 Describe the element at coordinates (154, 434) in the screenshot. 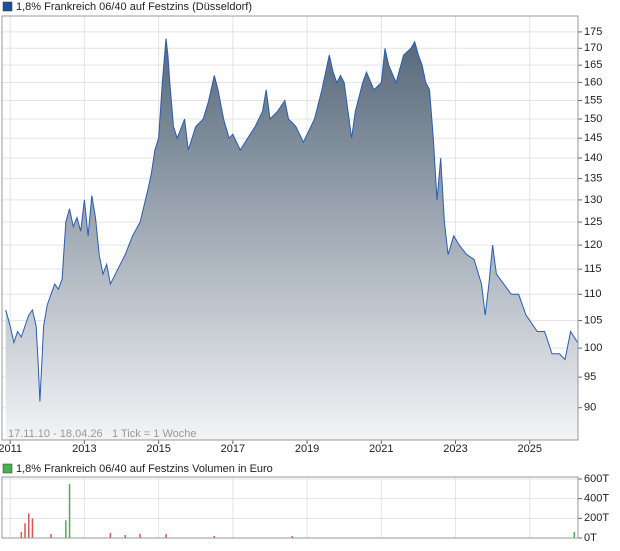

I see `annotation: 1 Tick = 1 Woche` at that location.